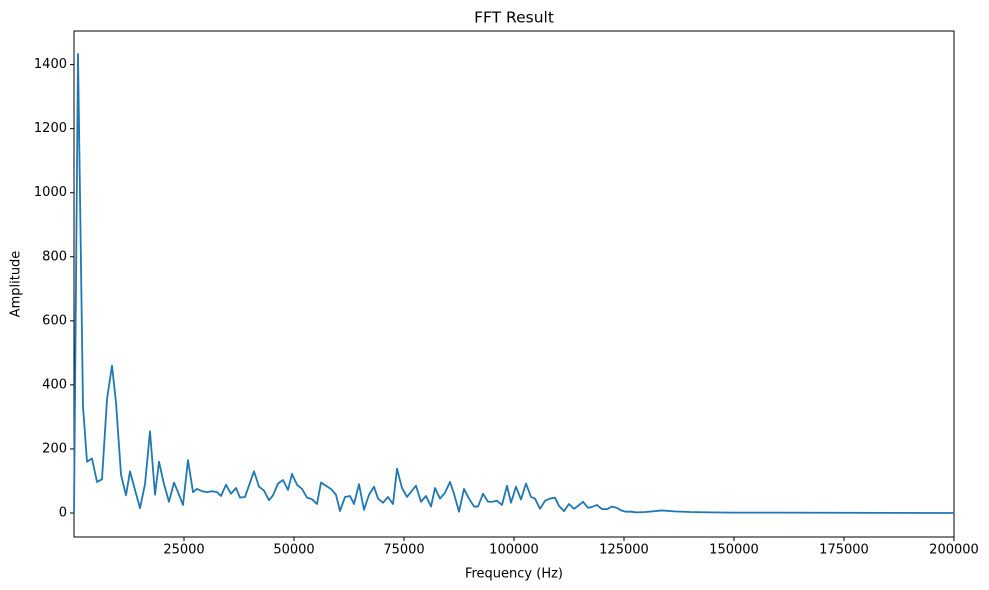 Image resolution: width=989 pixels, height=590 pixels. Describe the element at coordinates (293, 550) in the screenshot. I see `x-tick-label: 50000` at that location.